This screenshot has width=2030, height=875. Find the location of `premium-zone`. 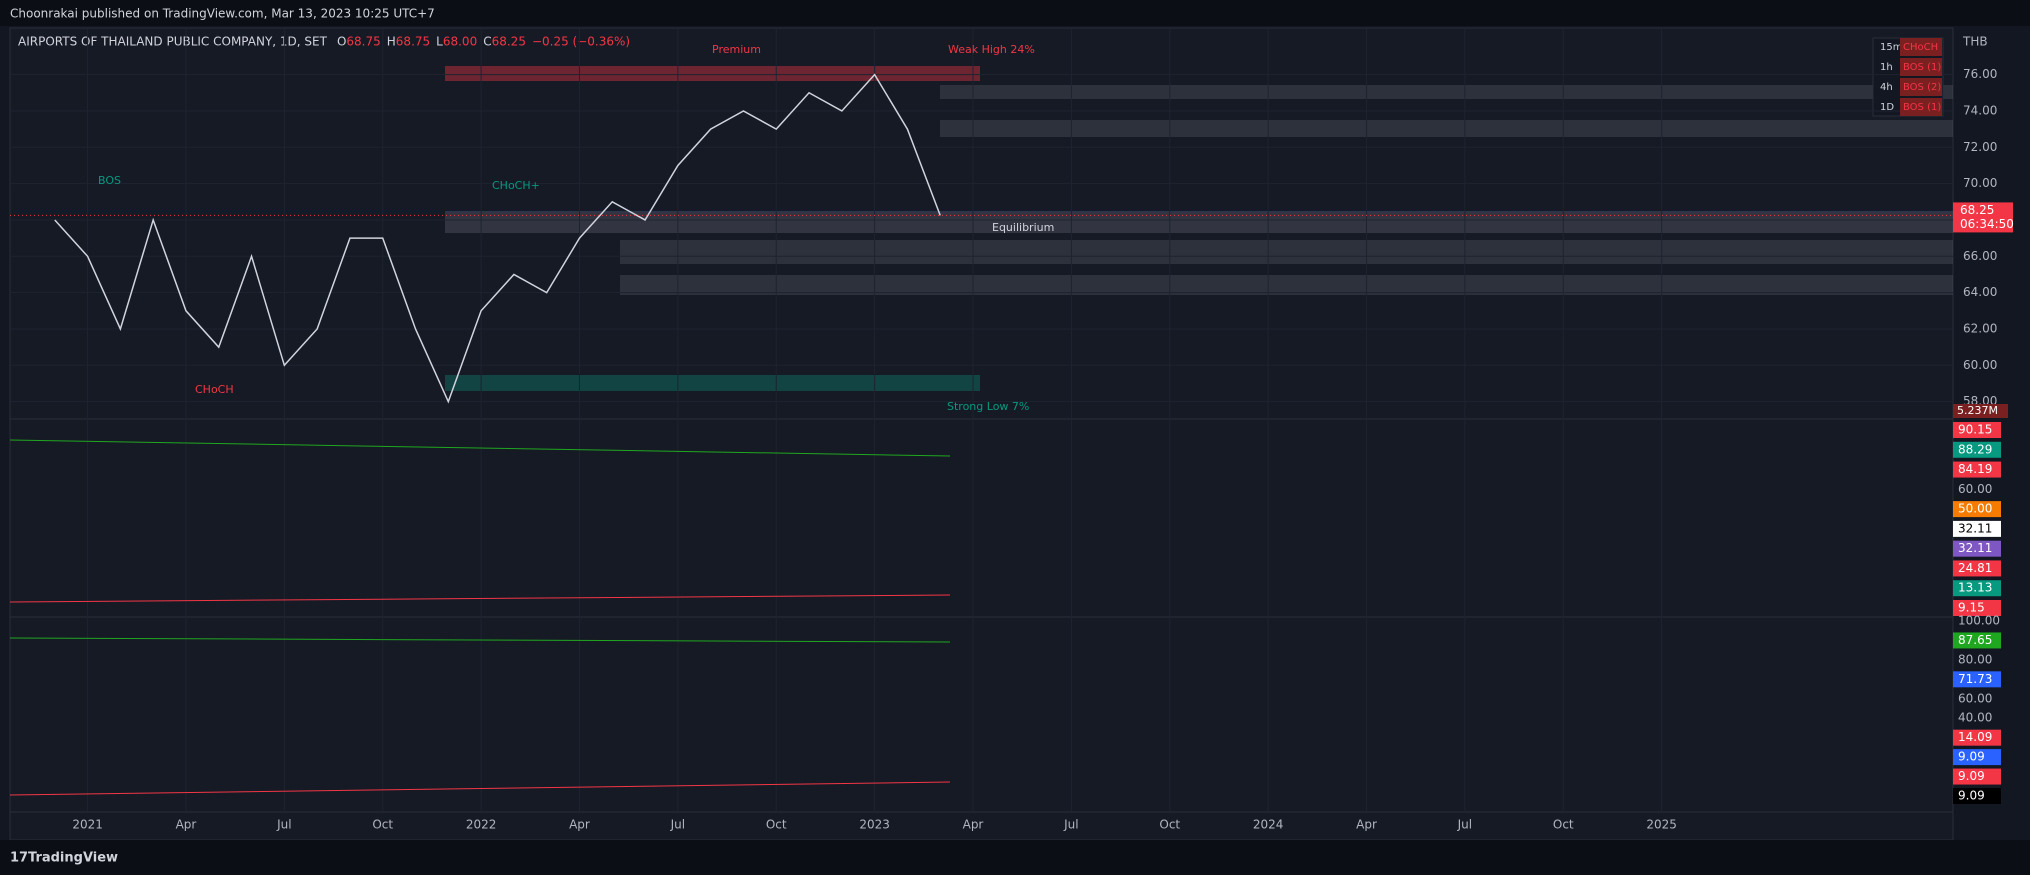

premium-zone is located at coordinates (712, 73).